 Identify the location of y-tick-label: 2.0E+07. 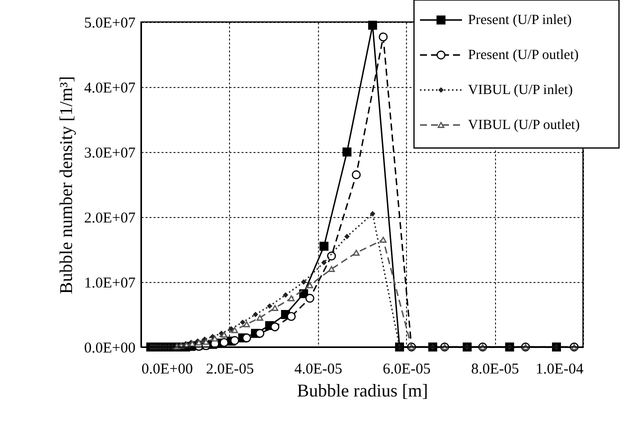
(110, 218).